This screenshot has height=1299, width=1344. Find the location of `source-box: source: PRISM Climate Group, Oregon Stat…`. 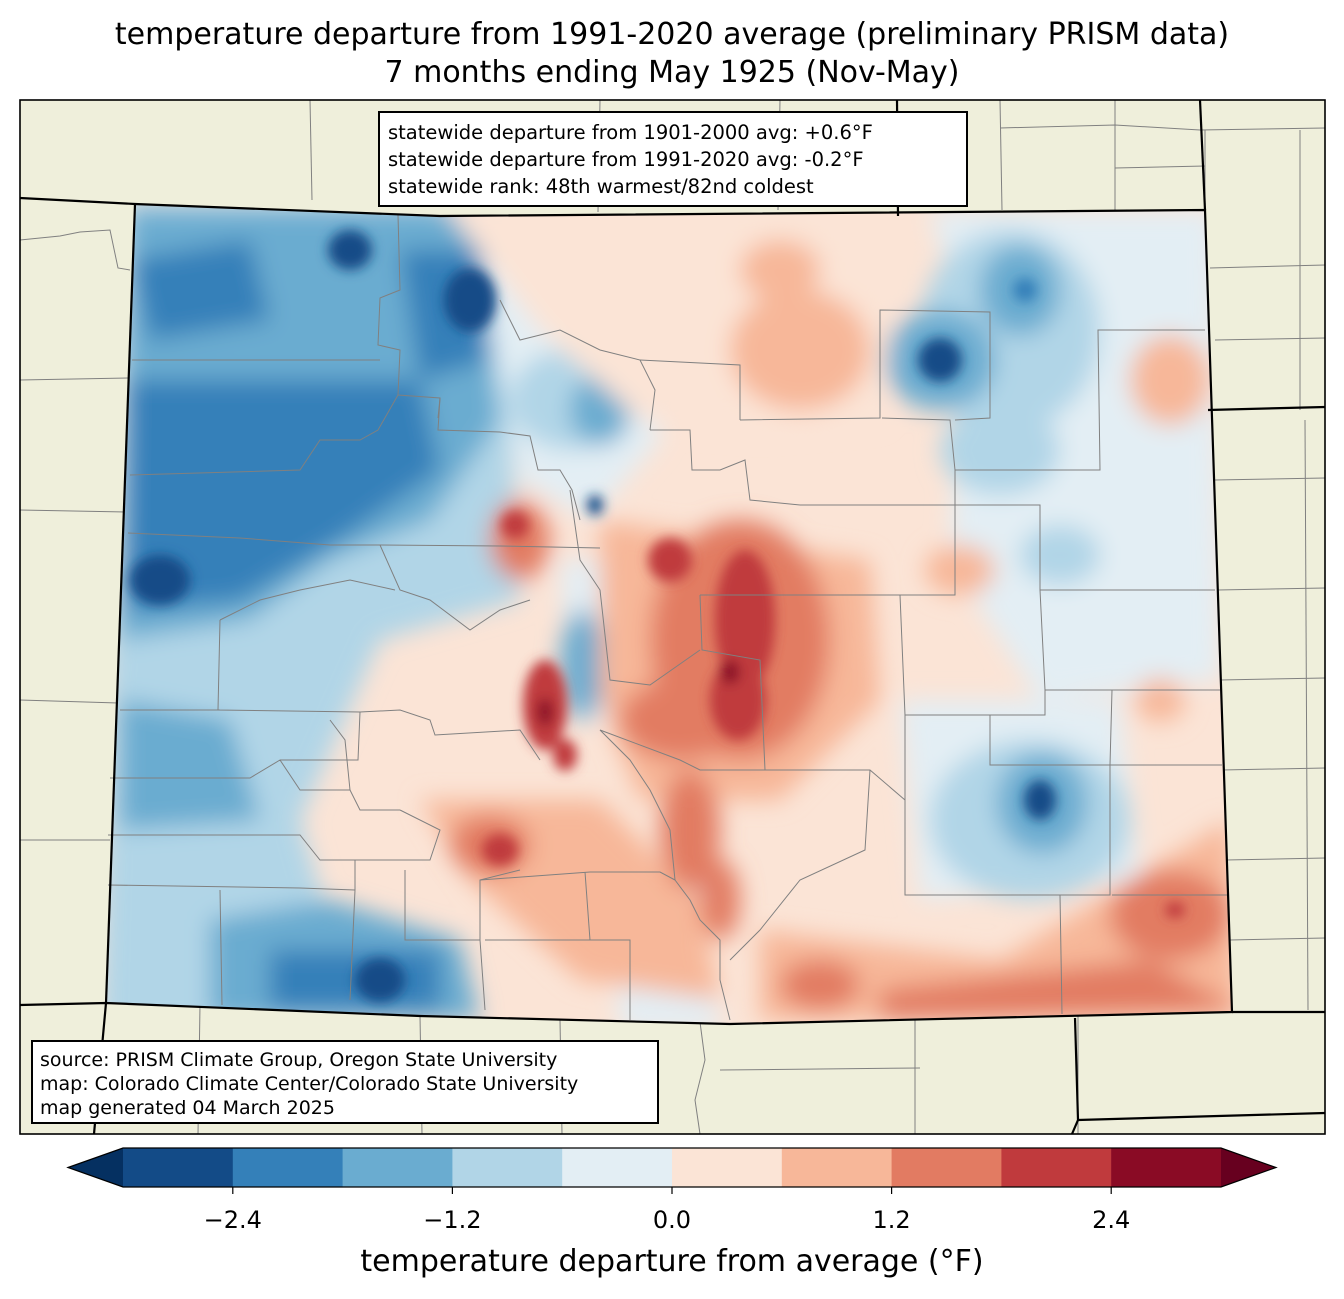

source-box: source: PRISM Climate Group, Oregon Stat… is located at coordinates (345, 1082).